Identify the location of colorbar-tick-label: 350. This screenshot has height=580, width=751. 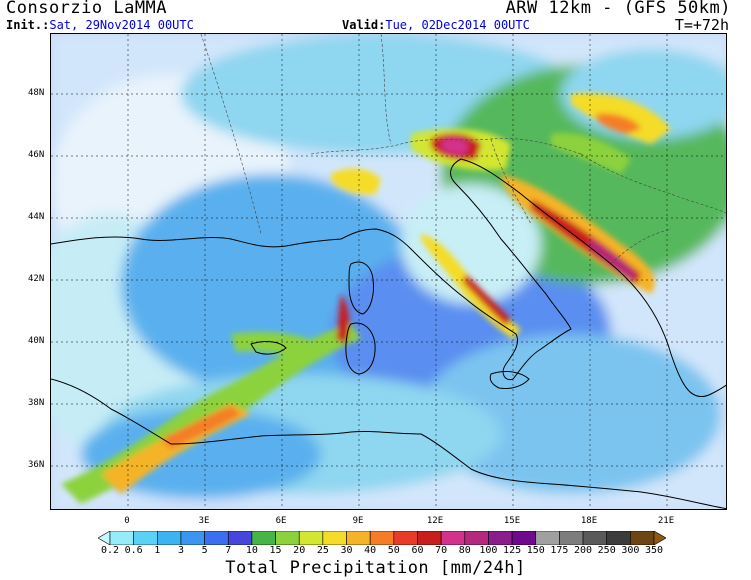
(654, 550).